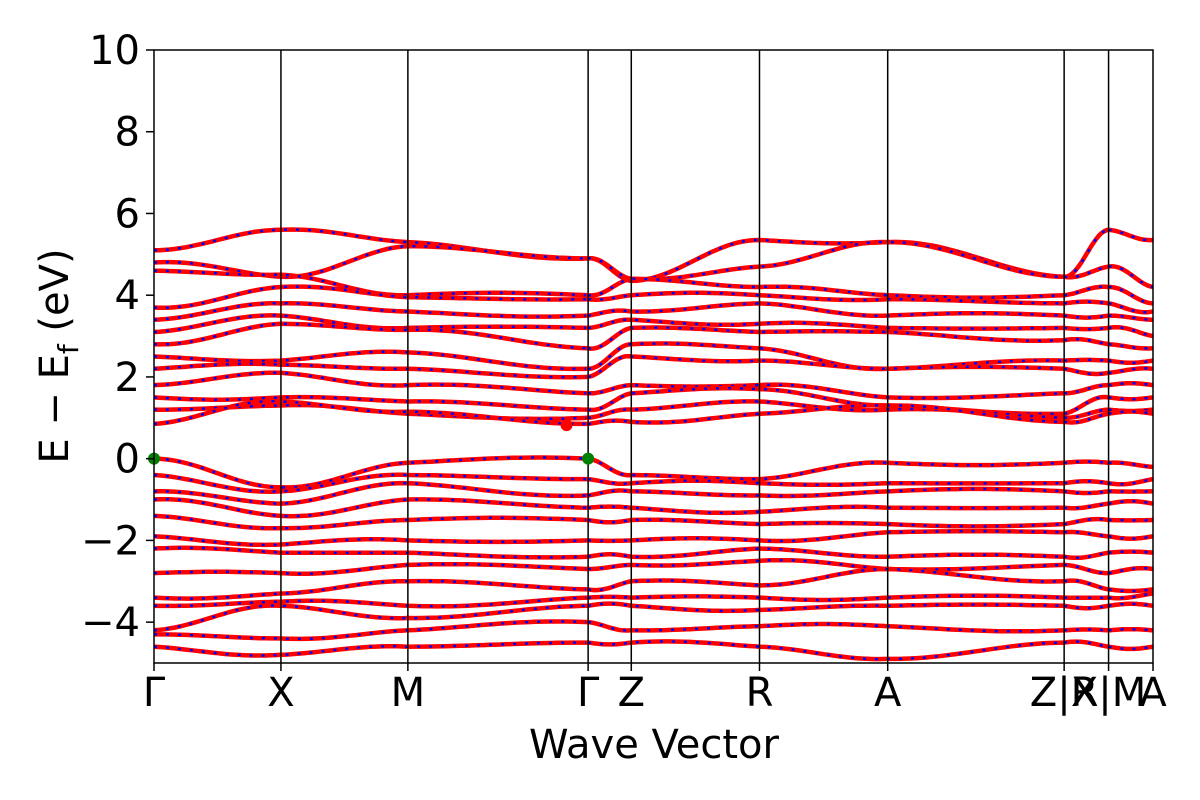 The image size is (1200, 800). I want to click on y-tick-label: −2, so click(110, 541).